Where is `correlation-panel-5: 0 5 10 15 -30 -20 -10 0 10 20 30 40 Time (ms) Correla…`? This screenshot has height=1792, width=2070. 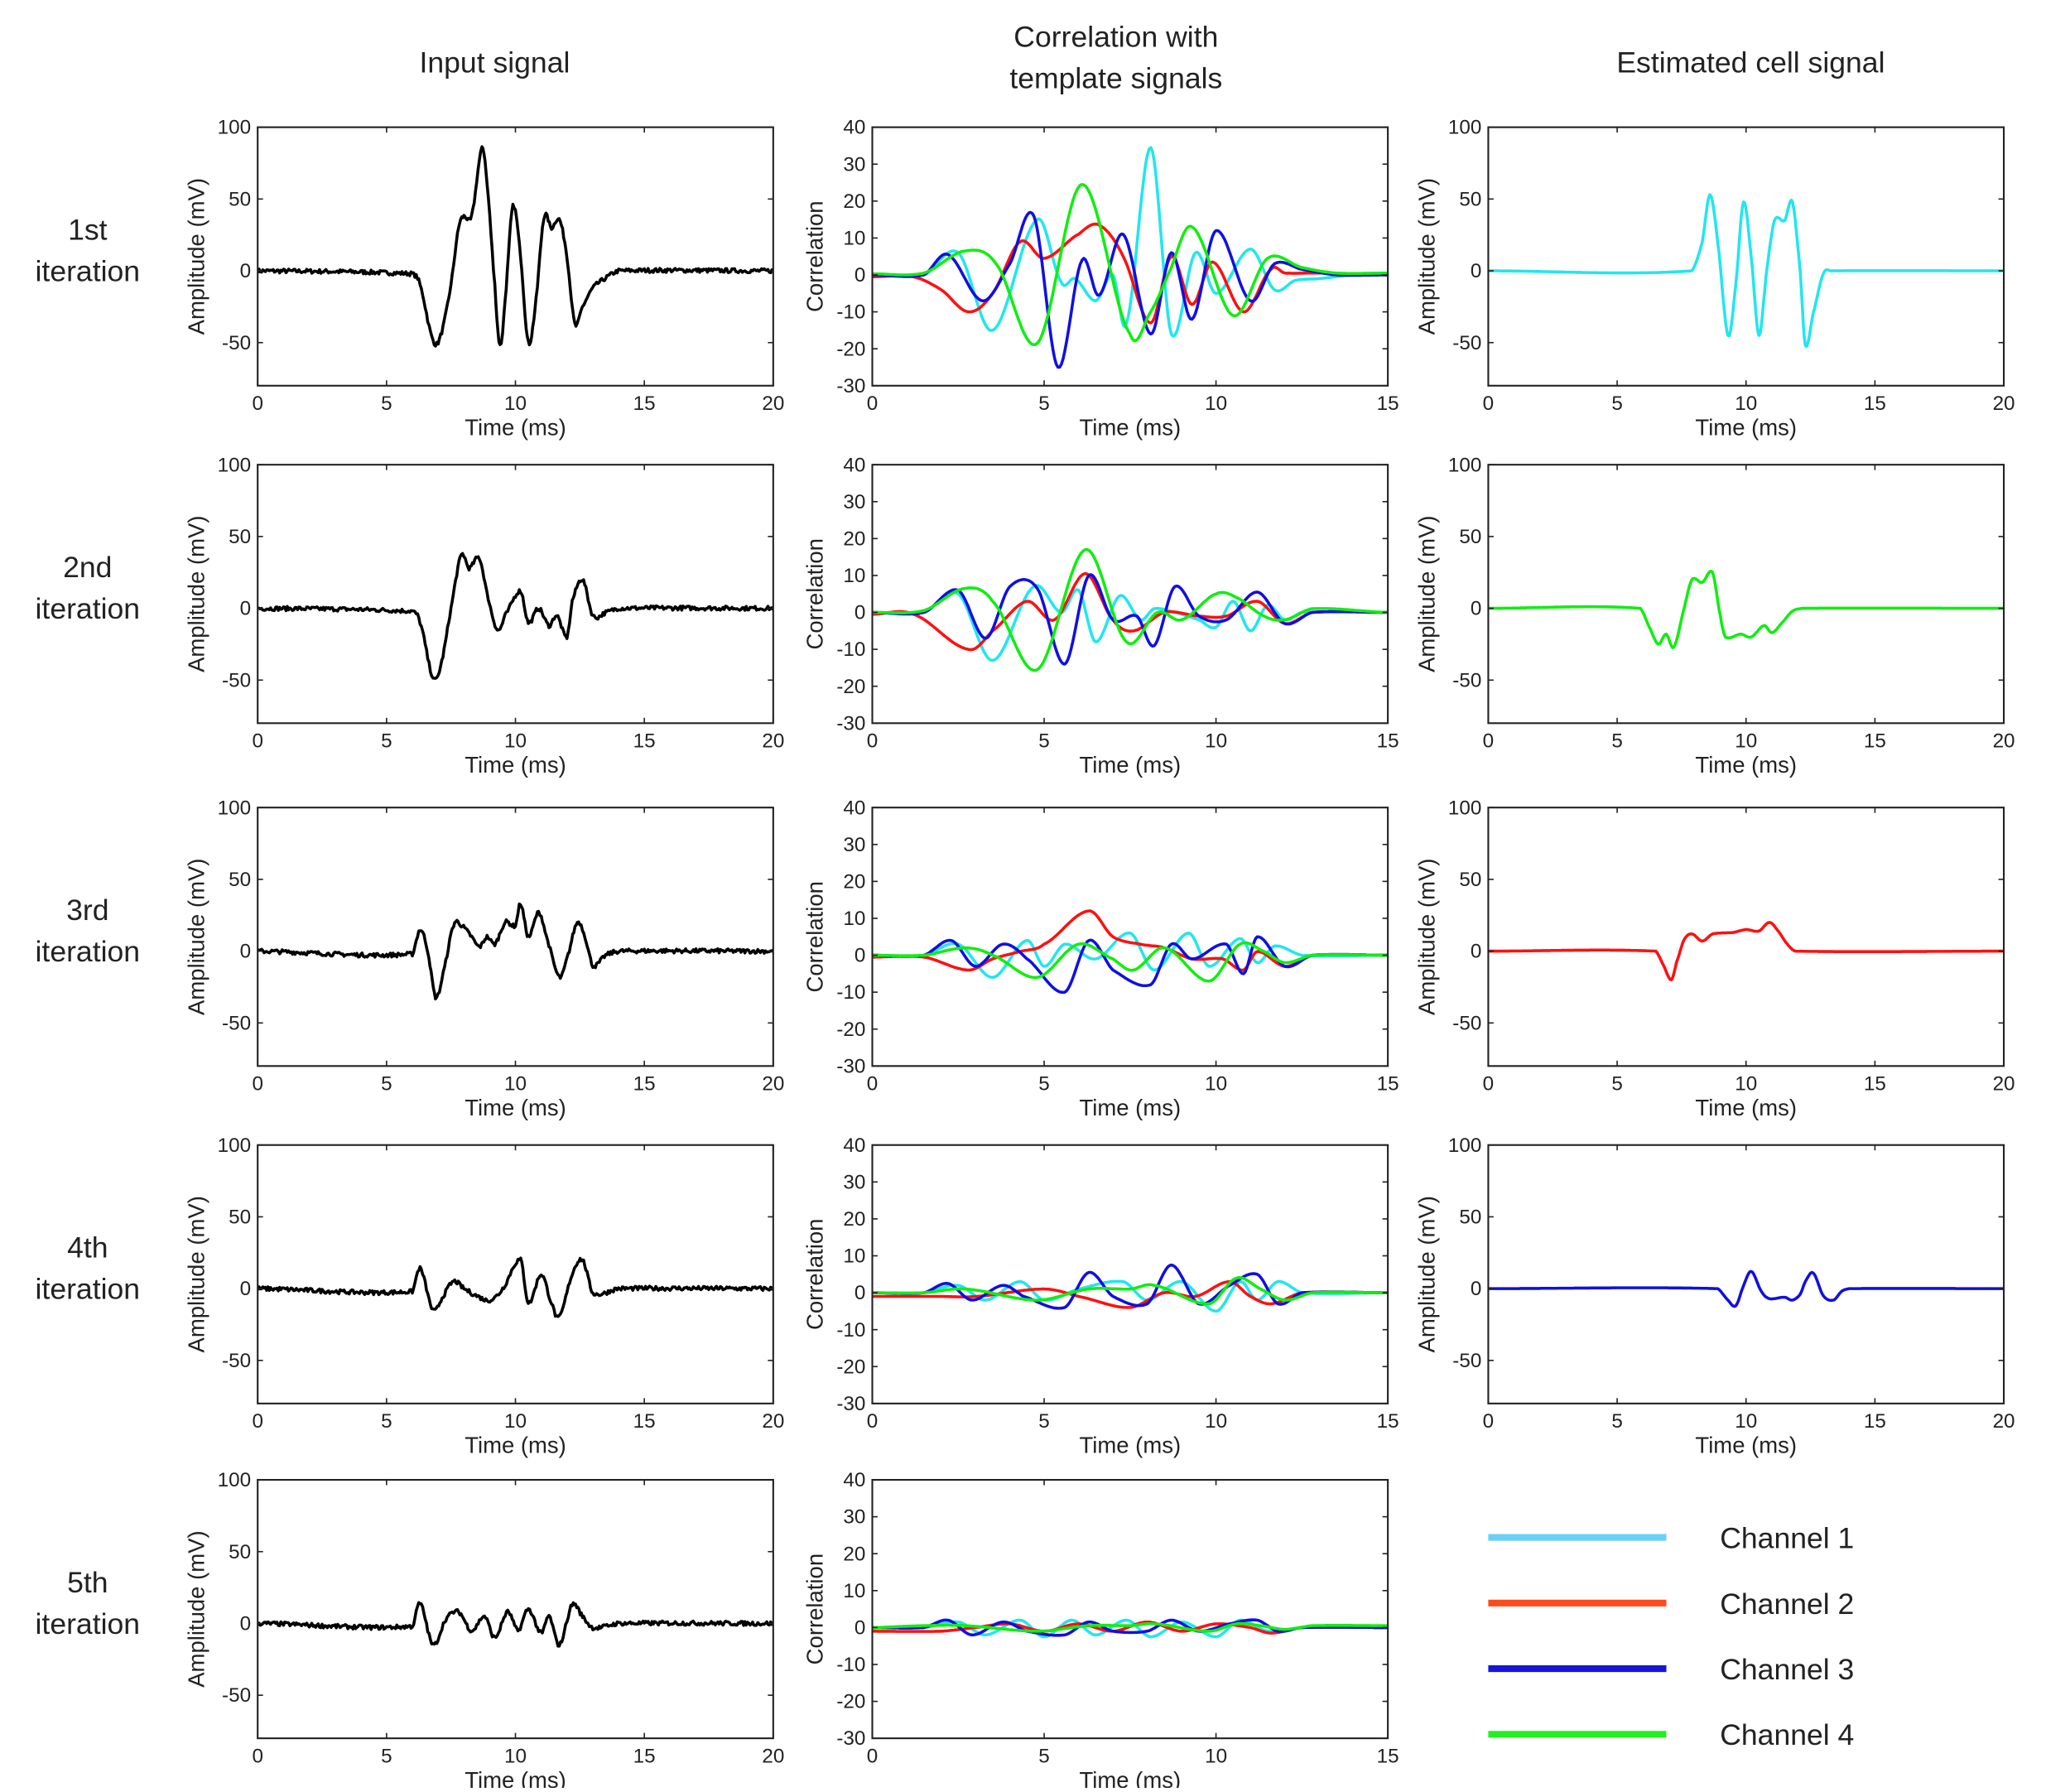
correlation-panel-5: 0 5 10 15 -30 -20 -10 0 10 20 30 40 Time (ms) Correla… is located at coordinates (1100, 1631).